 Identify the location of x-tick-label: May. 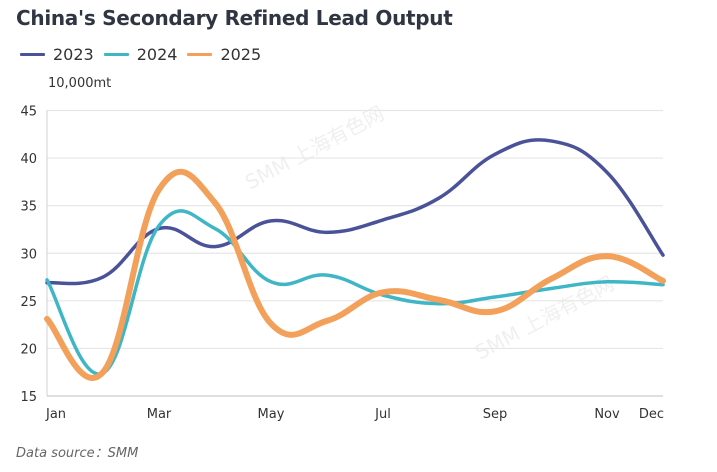
(271, 414).